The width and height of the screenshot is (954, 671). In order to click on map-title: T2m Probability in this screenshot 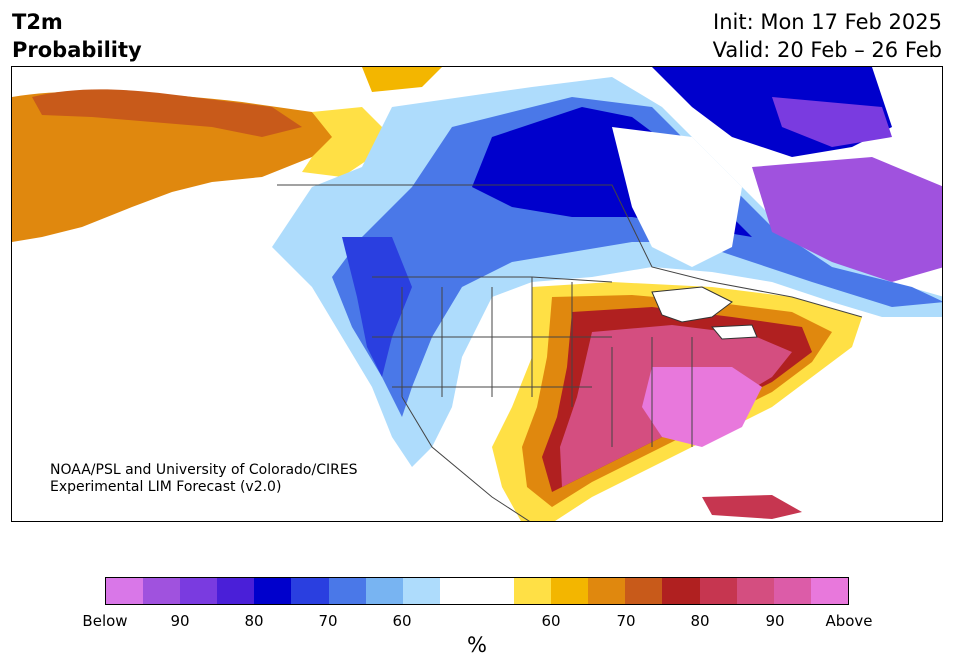, I will do `click(77, 36)`.